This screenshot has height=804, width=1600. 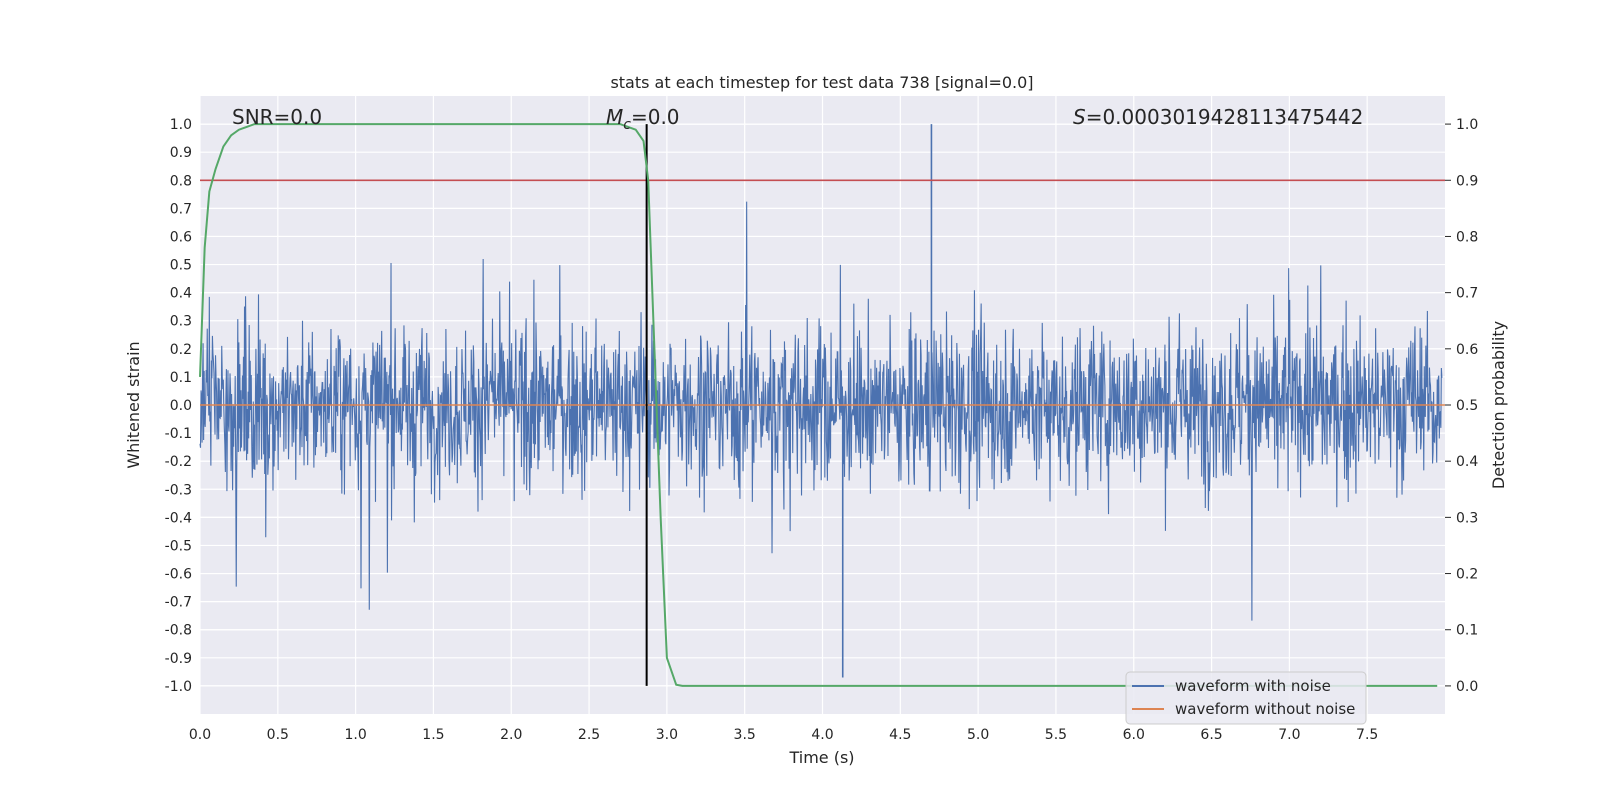 What do you see at coordinates (1467, 294) in the screenshot?
I see `y2-tick-label: 0.7` at bounding box center [1467, 294].